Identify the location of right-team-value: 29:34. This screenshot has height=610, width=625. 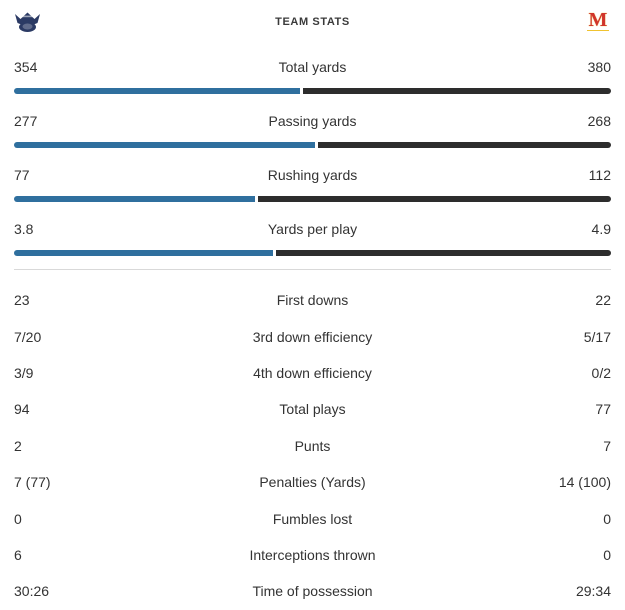
(593, 591).